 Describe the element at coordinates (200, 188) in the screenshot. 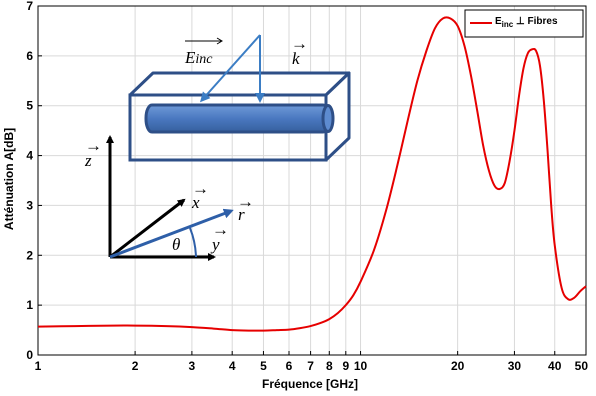

I see `x-vector-arrow: →` at that location.